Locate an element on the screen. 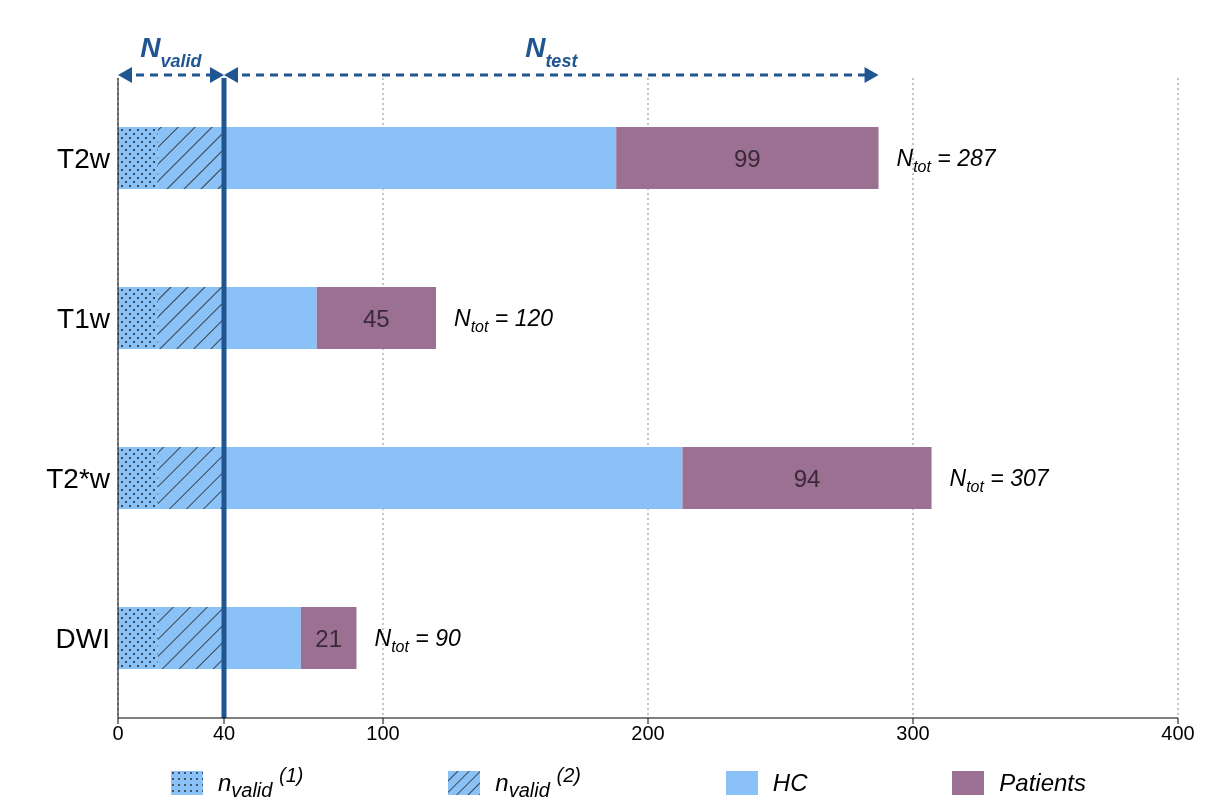  annotation: N$_{tot}$ = 120 is located at coordinates (504, 320).